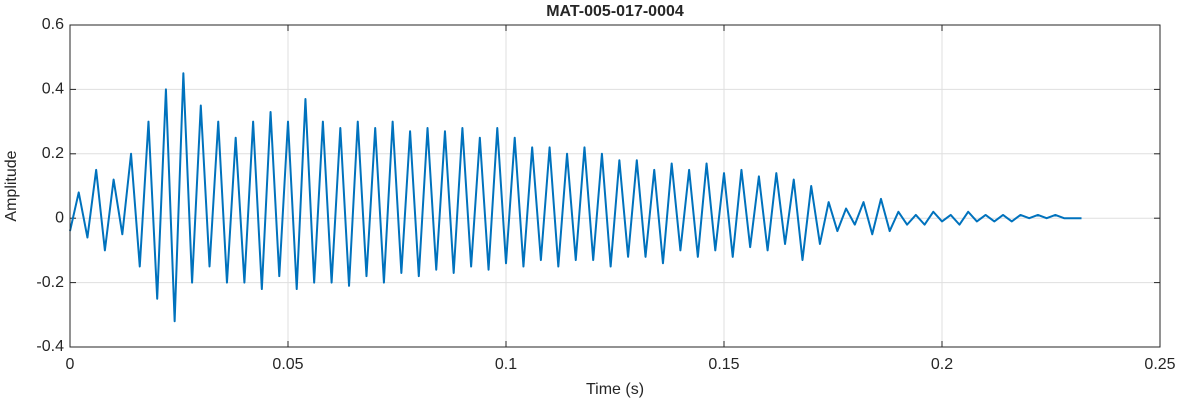 This screenshot has height=404, width=1182. Describe the element at coordinates (11, 185) in the screenshot. I see `y-axis-label: Amplitude` at that location.